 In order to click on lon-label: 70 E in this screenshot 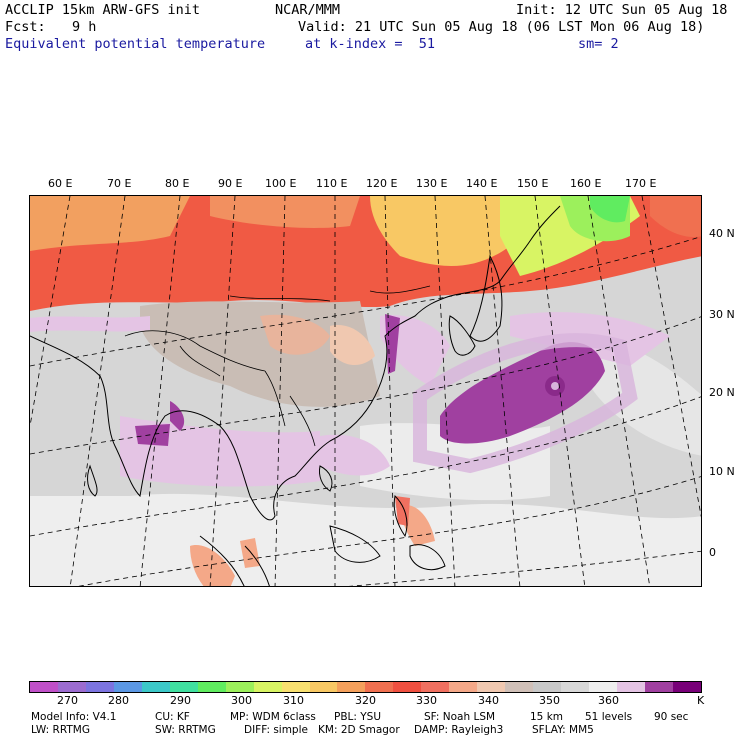, I will do `click(119, 183)`.